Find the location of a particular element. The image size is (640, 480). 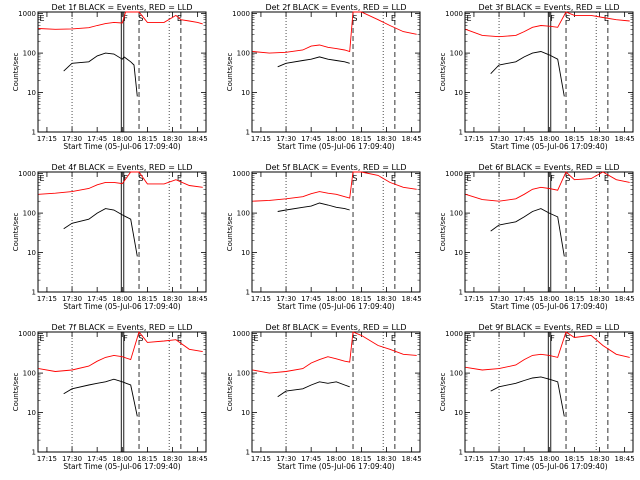

panel-title: Det 1f BLACK = Events, RED = LLD is located at coordinates (121, 7).